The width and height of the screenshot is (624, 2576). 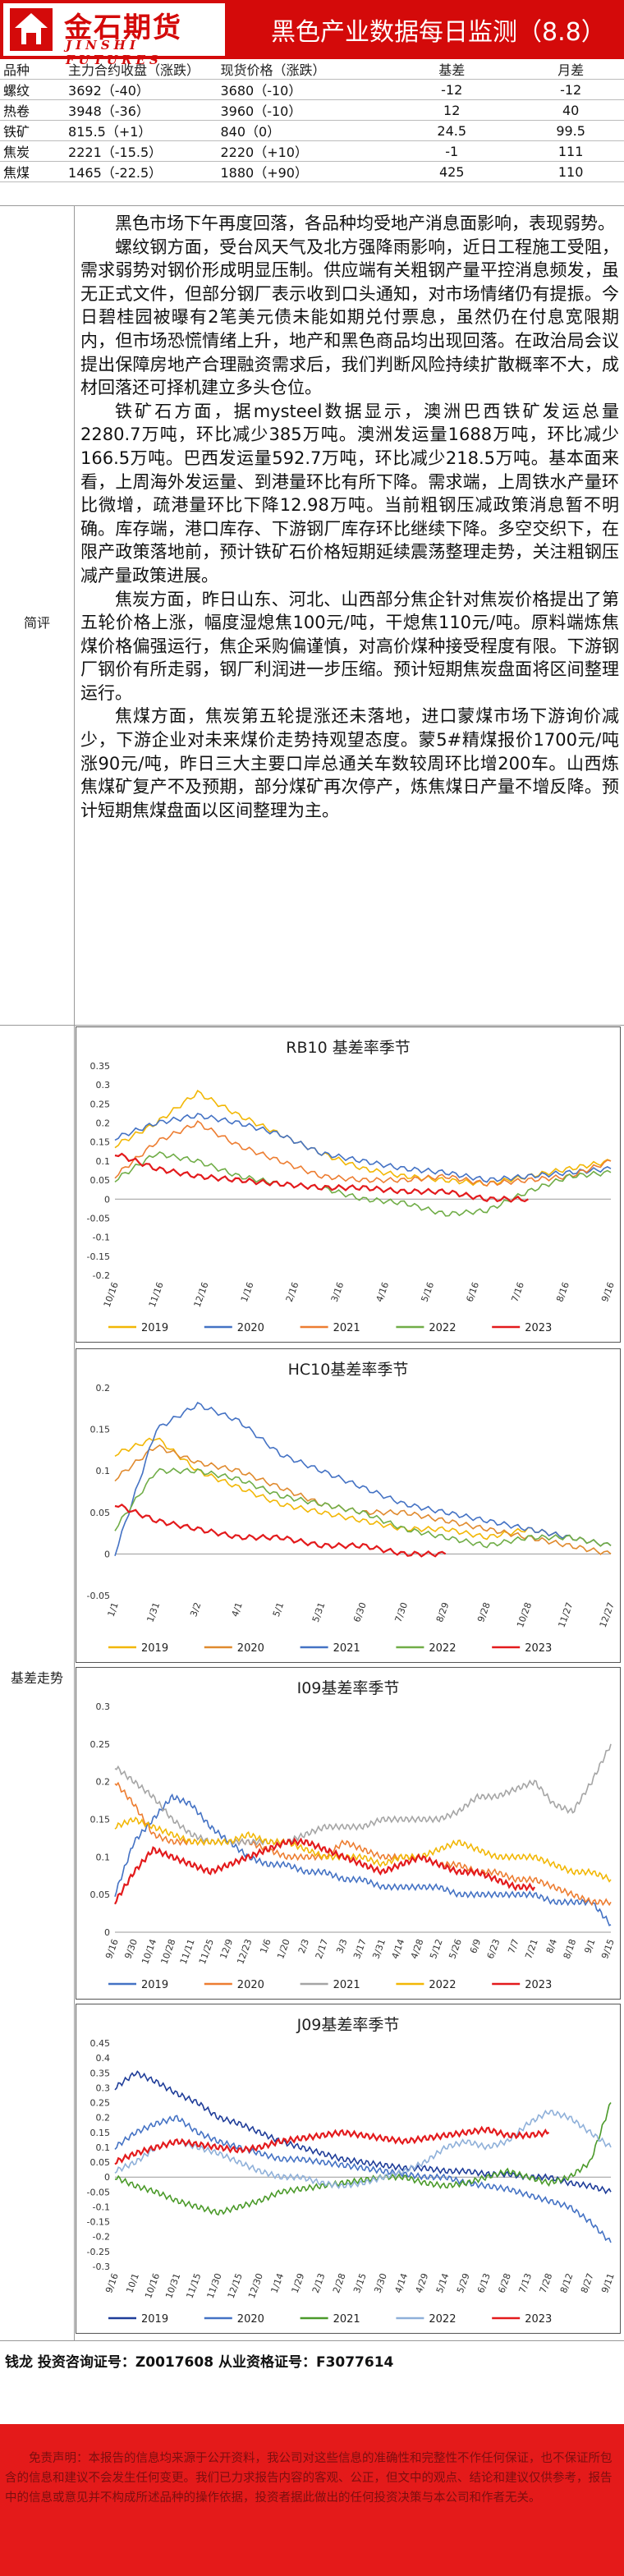 What do you see at coordinates (74, 1272) in the screenshot?
I see `column-divider` at bounding box center [74, 1272].